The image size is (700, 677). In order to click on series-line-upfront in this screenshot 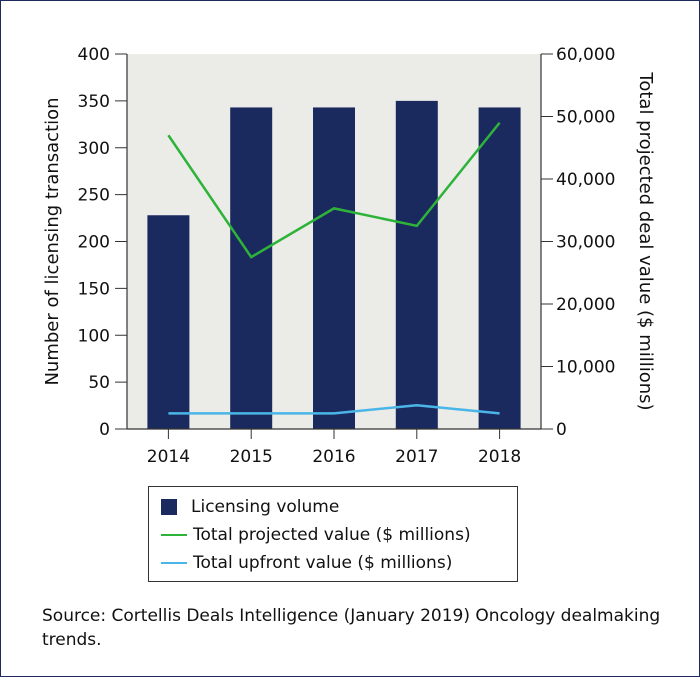, I will do `click(334, 409)`.